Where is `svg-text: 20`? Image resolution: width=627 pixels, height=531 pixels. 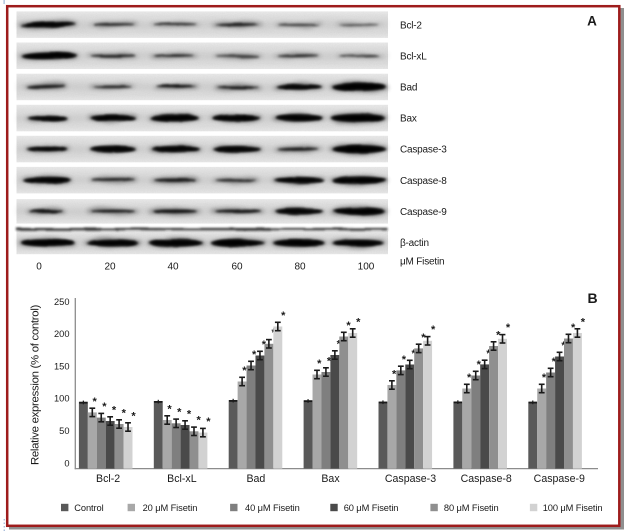 svg-text: 20 is located at coordinates (110, 267).